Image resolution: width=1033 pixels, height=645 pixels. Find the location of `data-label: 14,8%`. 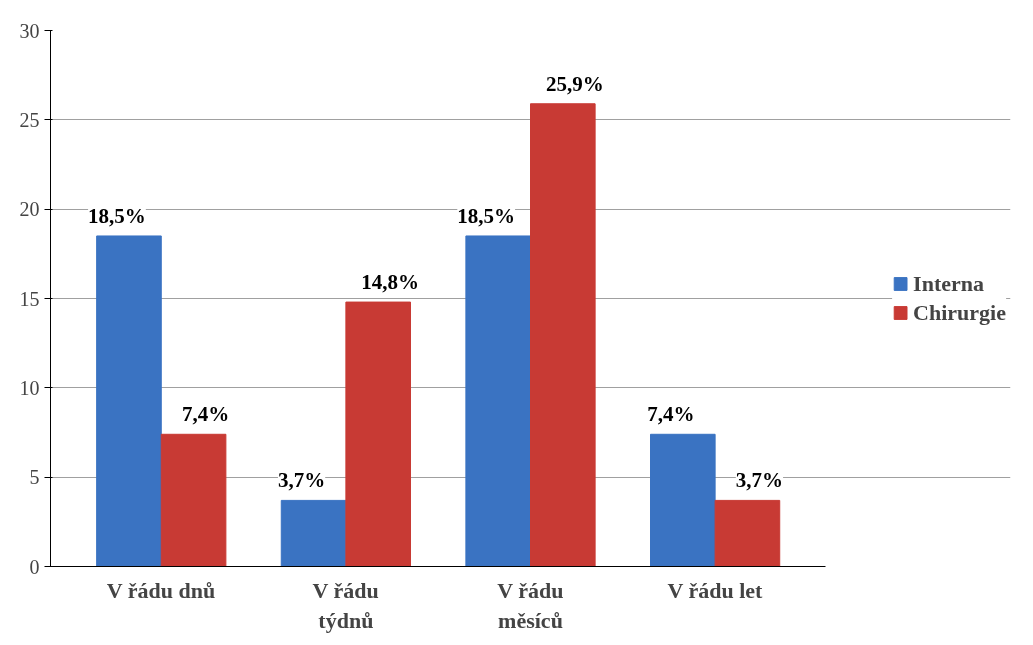

data-label: 14,8% is located at coordinates (390, 282).